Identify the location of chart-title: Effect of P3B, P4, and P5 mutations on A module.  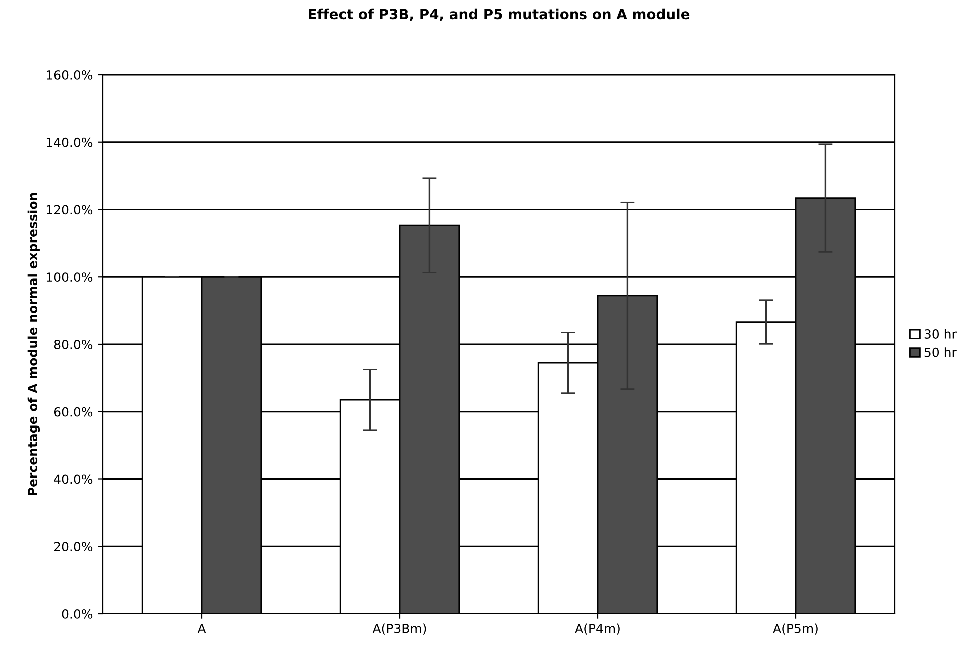
(499, 15).